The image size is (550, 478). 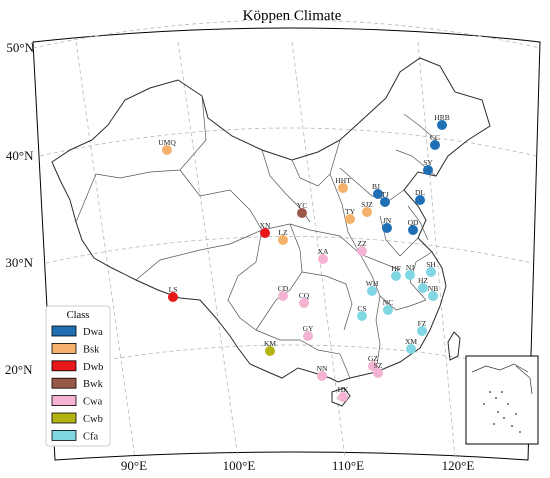 I want to click on station-marker-dl, so click(x=420, y=200).